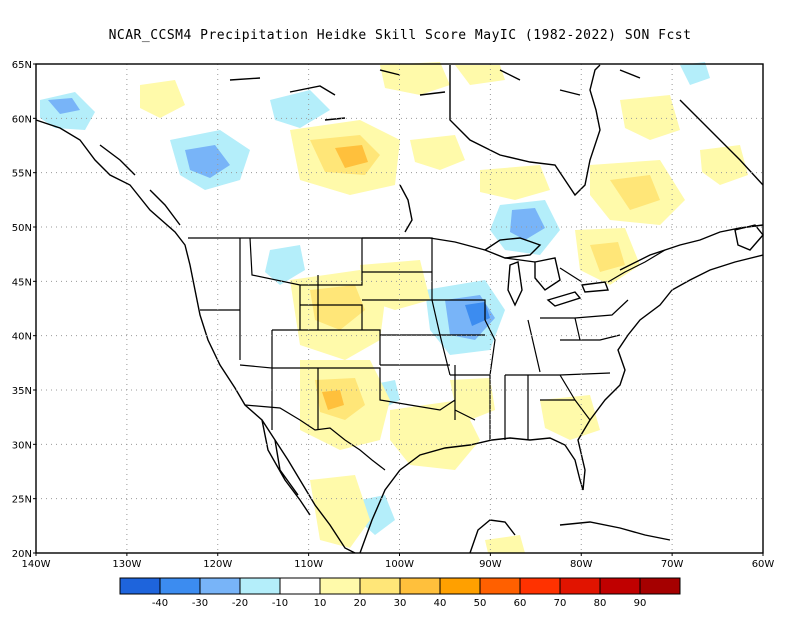  What do you see at coordinates (672, 564) in the screenshot?
I see `lon-label: 70W` at bounding box center [672, 564].